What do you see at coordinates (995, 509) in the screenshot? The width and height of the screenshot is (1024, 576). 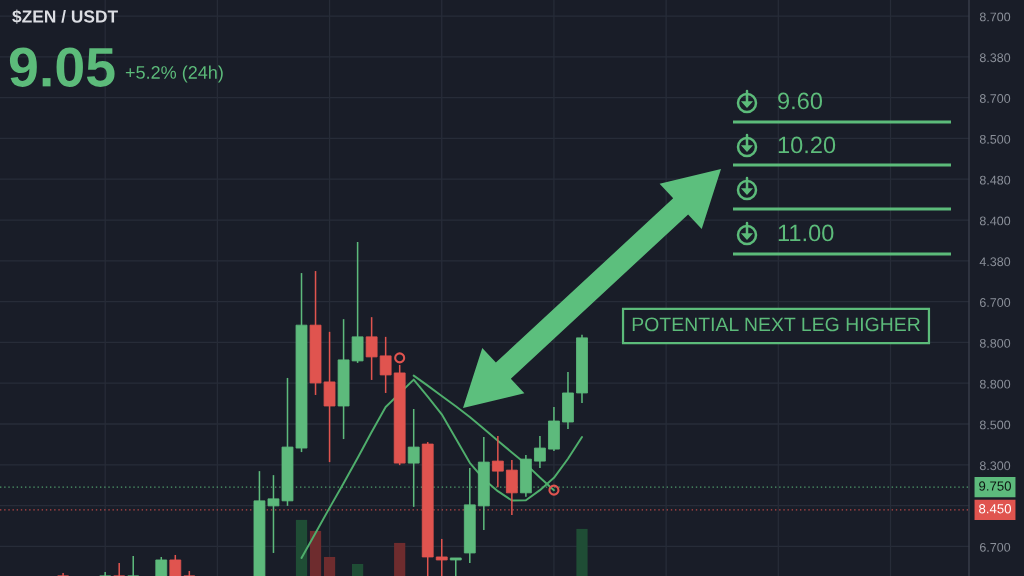 I see `text: 8.450` at bounding box center [995, 509].